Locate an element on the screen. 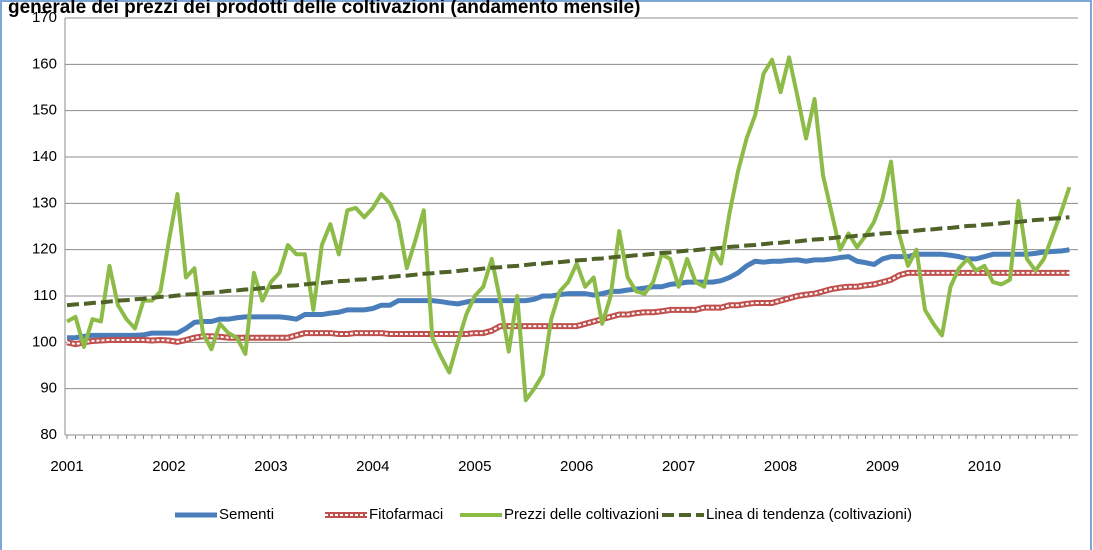 The width and height of the screenshot is (1093, 550). y-tick-label: 80 is located at coordinates (48, 434).